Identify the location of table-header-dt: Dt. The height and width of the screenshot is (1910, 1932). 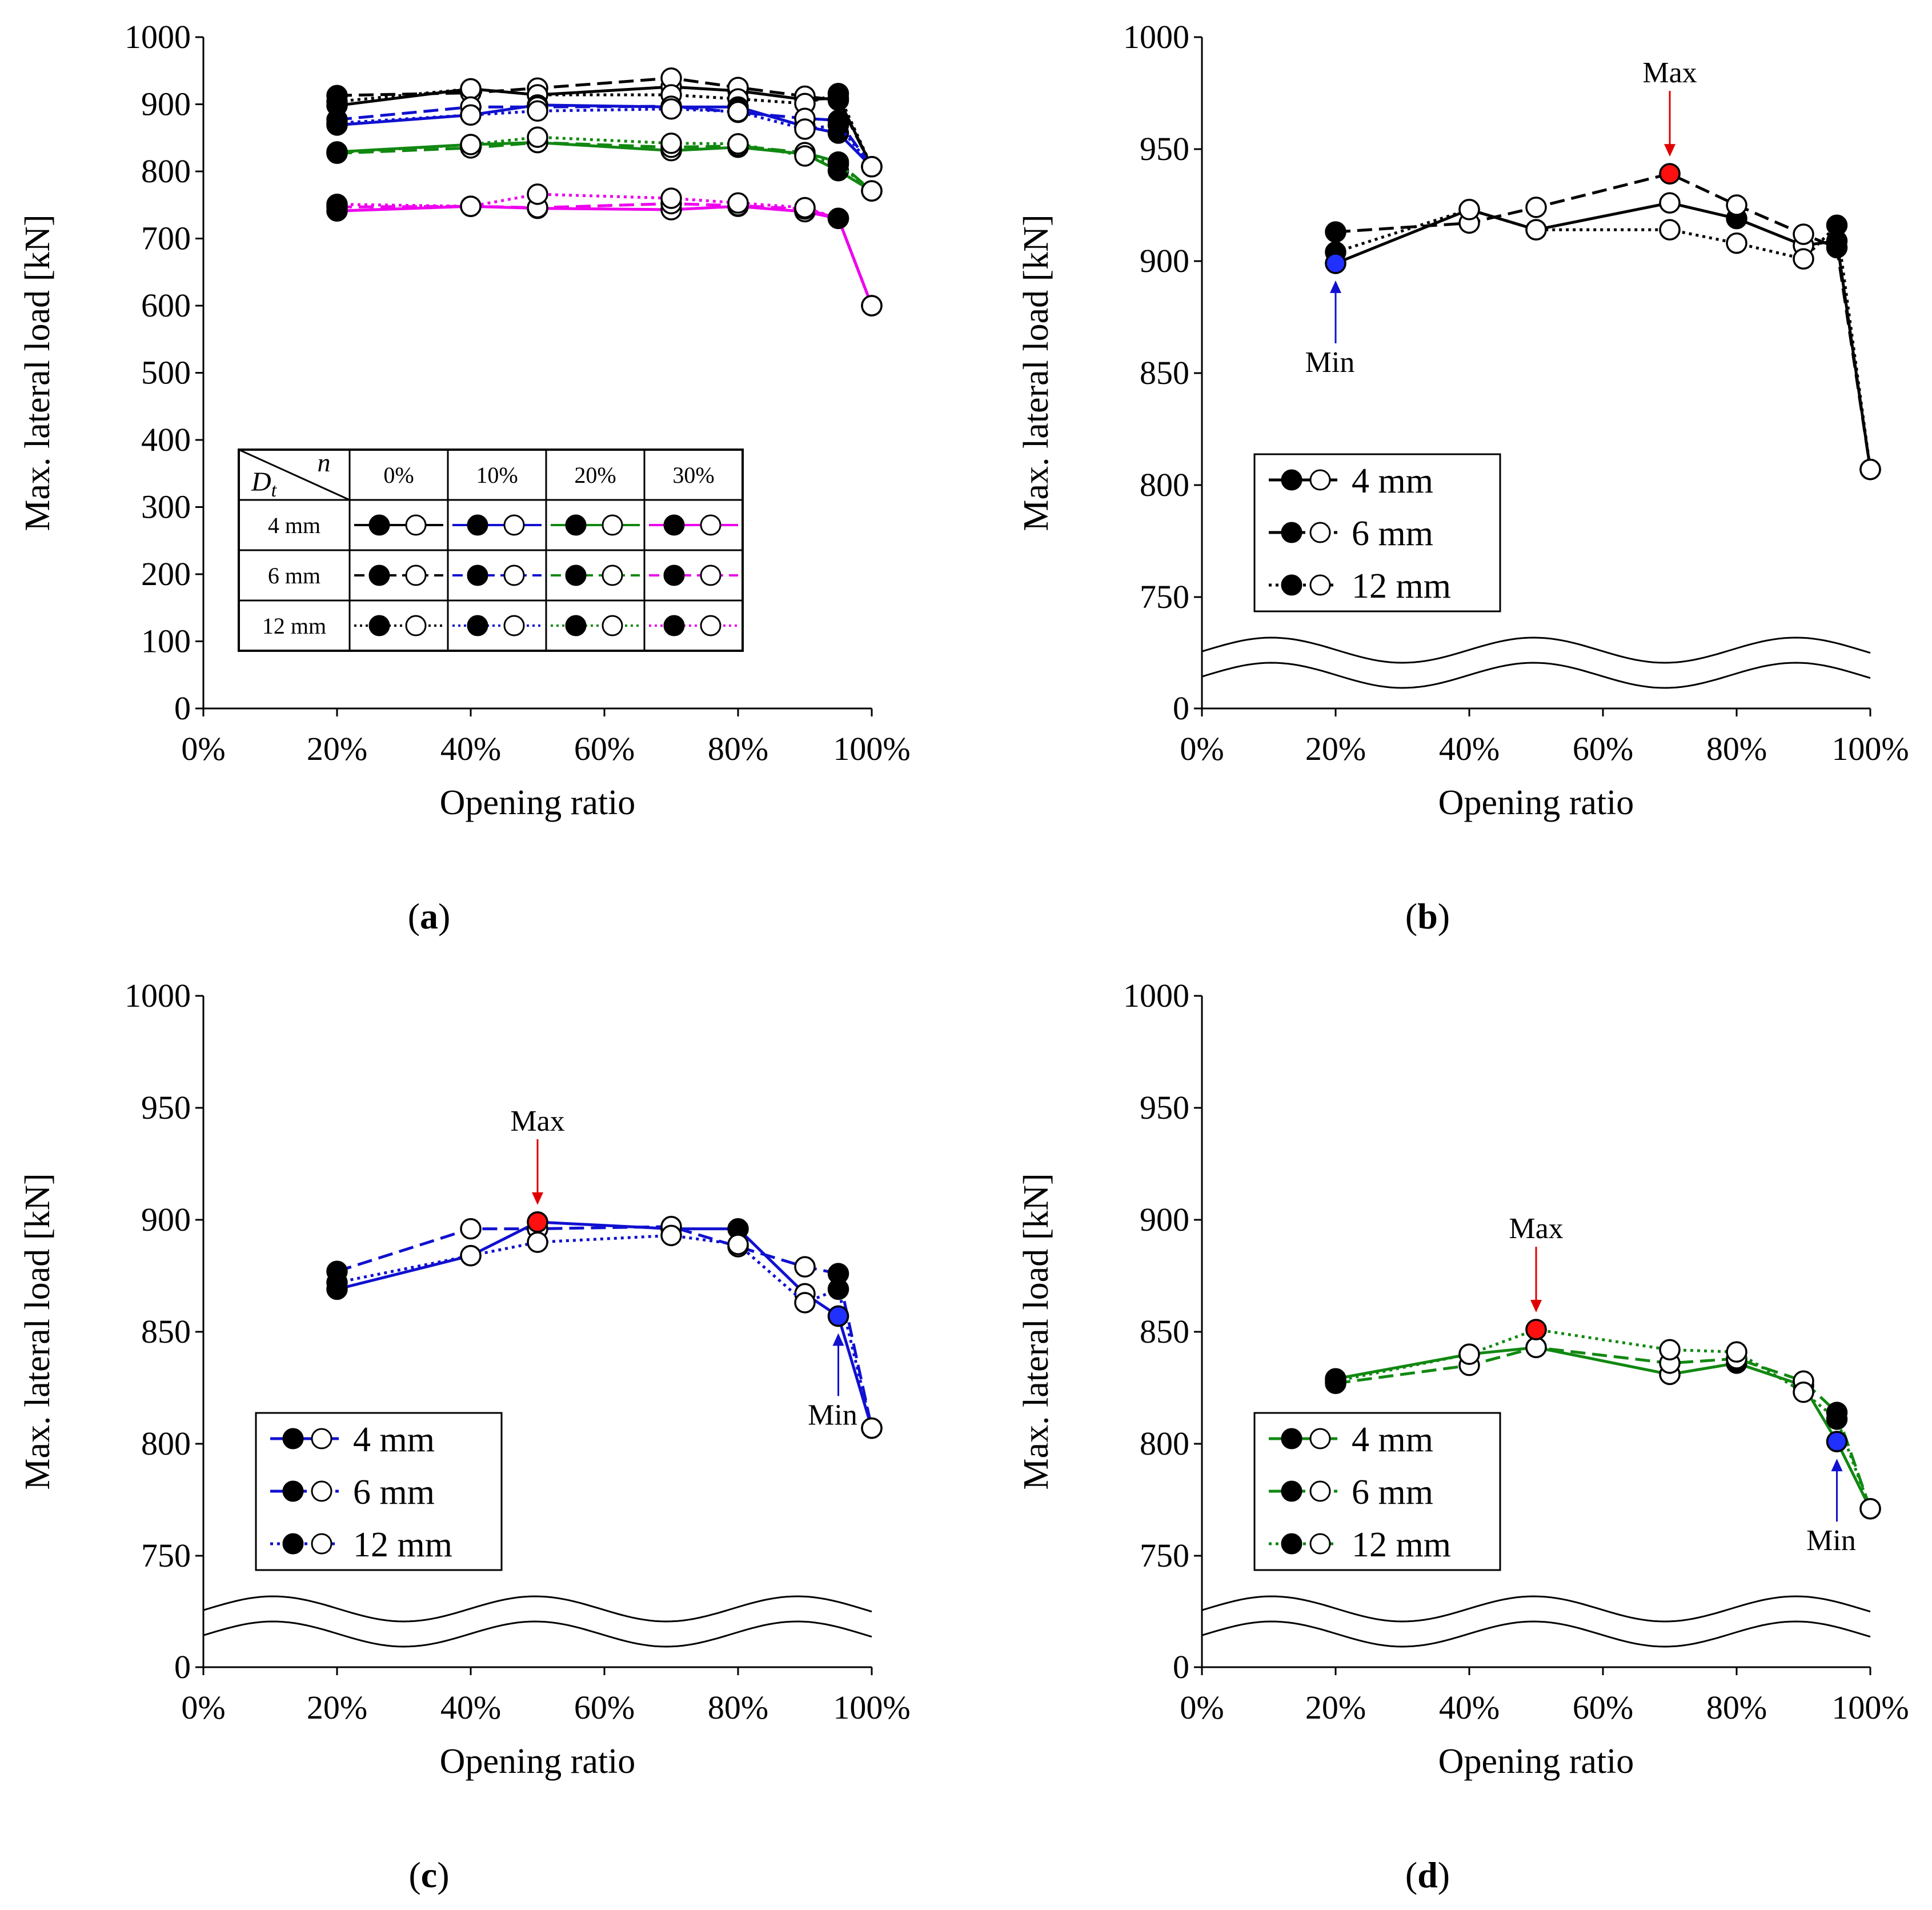
(264, 484).